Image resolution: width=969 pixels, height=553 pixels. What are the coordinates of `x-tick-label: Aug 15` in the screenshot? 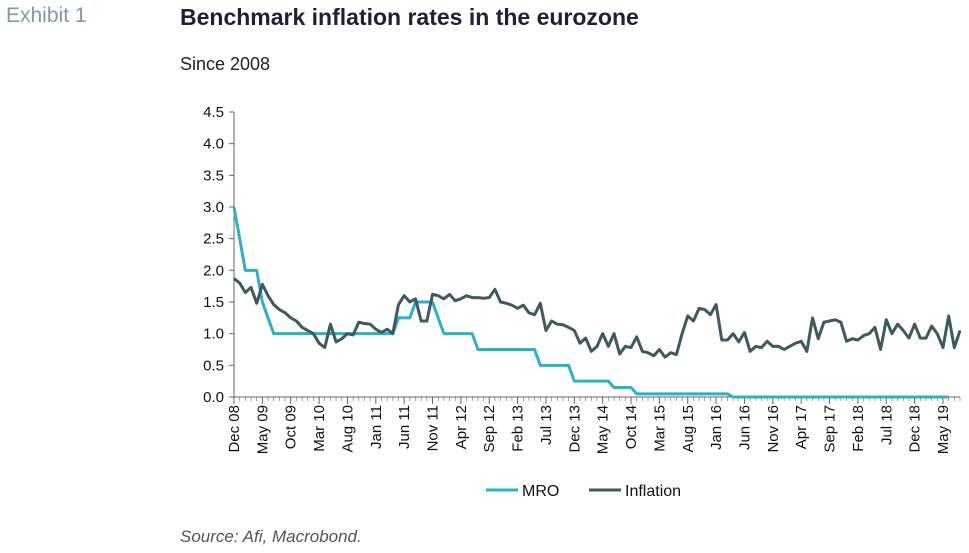 It's located at (688, 429).